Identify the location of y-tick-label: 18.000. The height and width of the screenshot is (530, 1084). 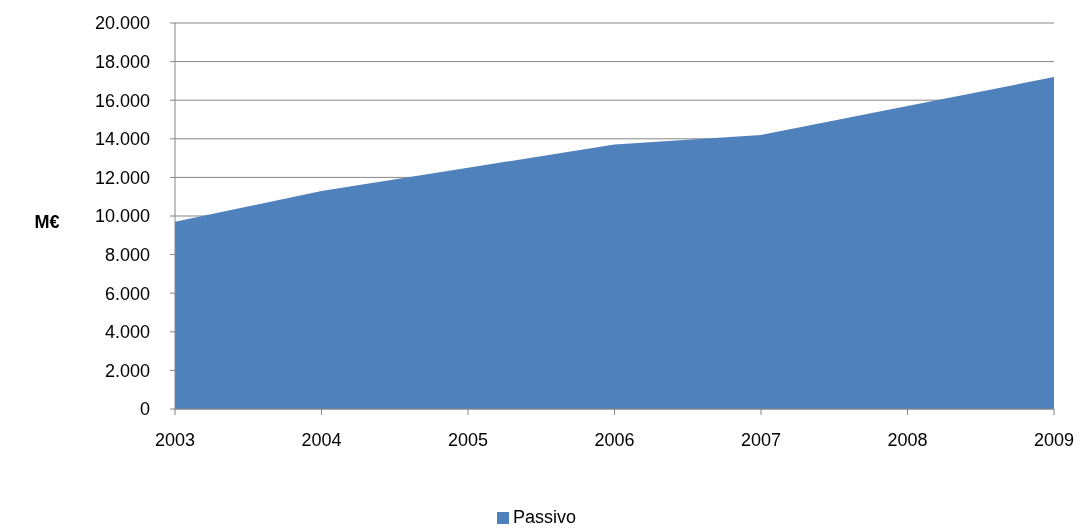
(122, 61).